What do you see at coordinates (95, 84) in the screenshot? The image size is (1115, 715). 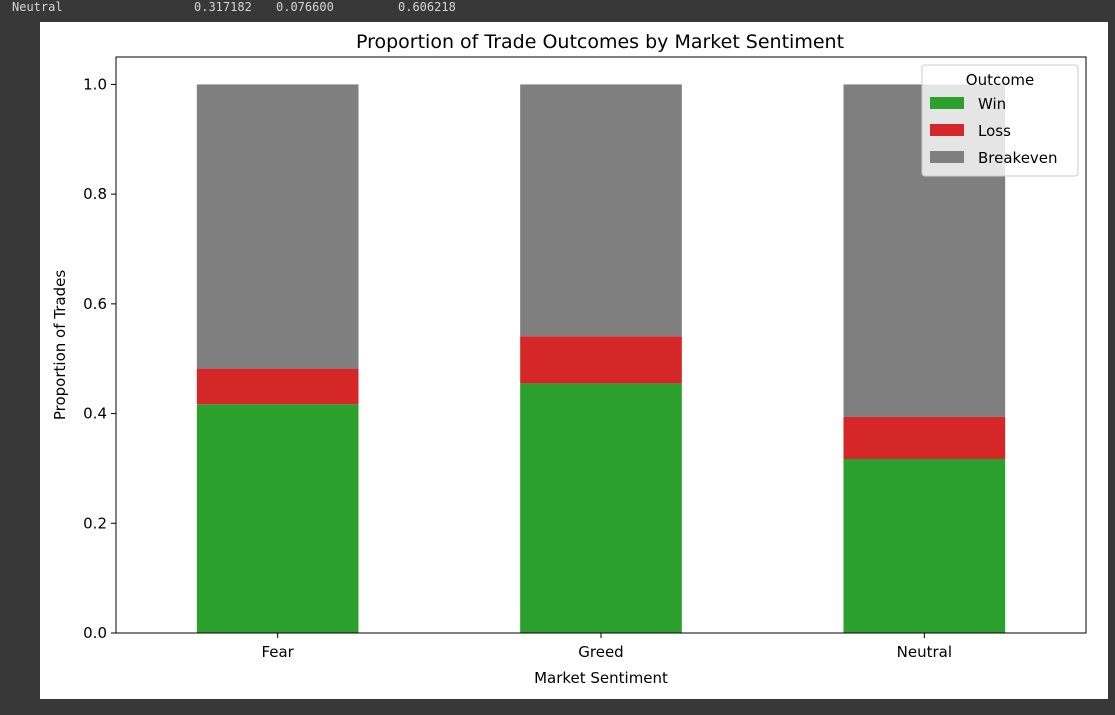 I see `y-tick-label: 1.0` at bounding box center [95, 84].